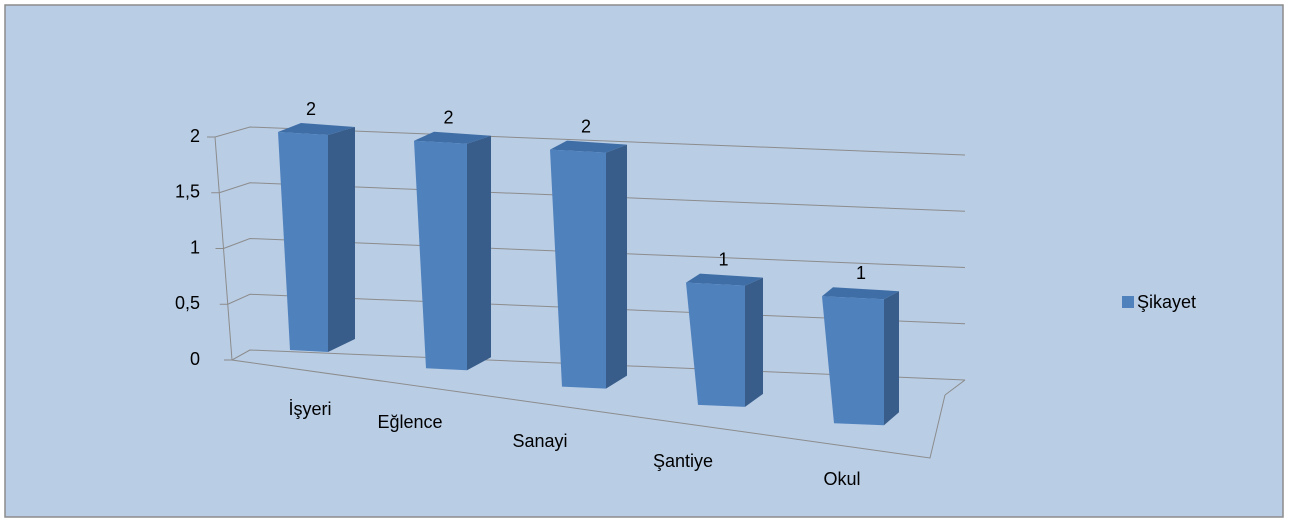  I want to click on x-tick-label: Şantiye, so click(683, 461).